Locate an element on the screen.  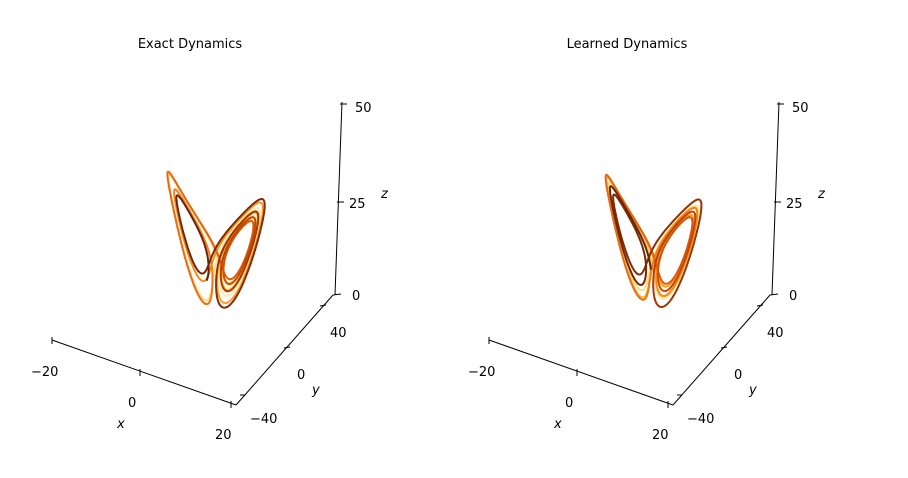
x-tick-label: −20 is located at coordinates (44, 372).